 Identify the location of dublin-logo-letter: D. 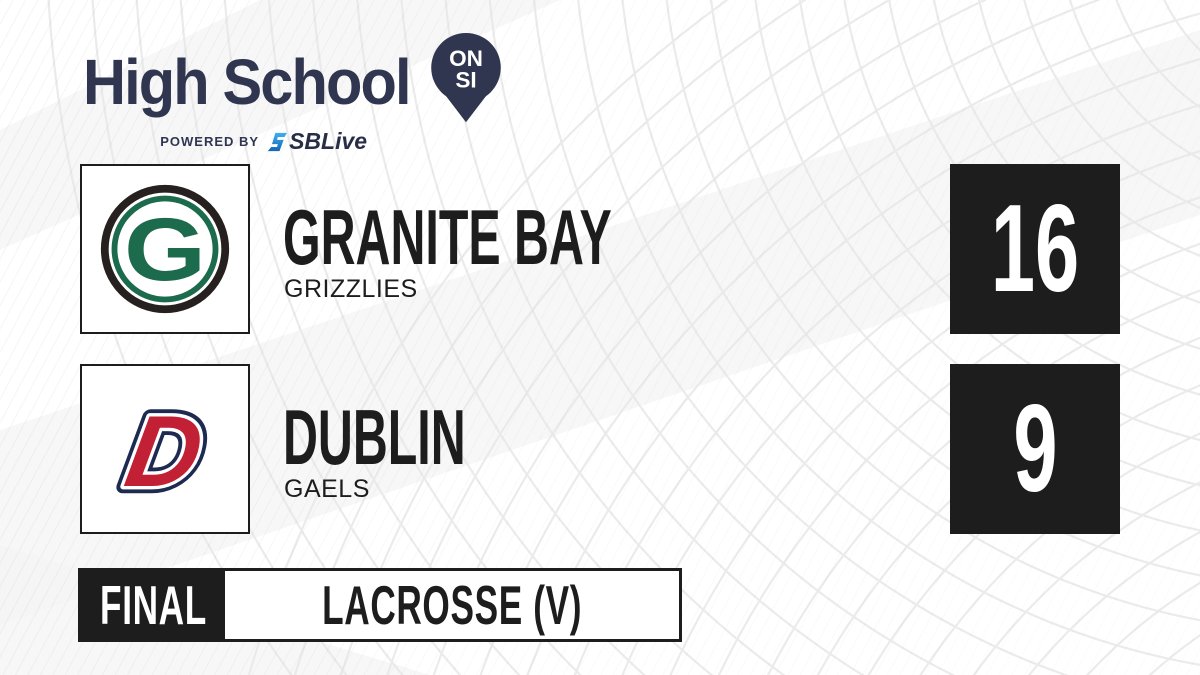
(164, 451).